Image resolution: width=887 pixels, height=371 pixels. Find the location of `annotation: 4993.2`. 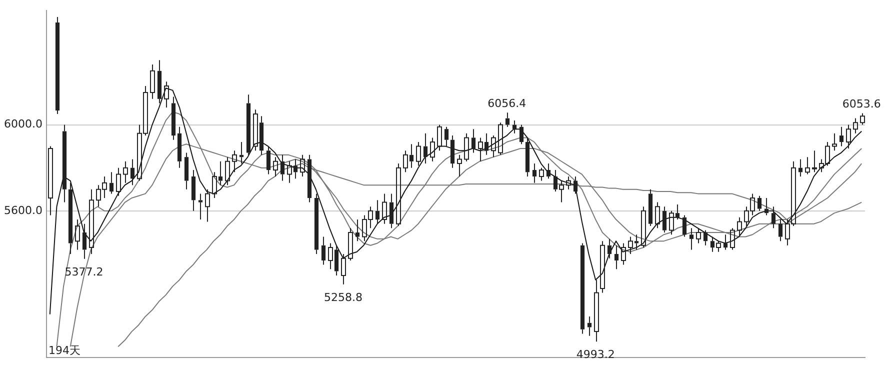

annotation: 4993.2 is located at coordinates (595, 354).